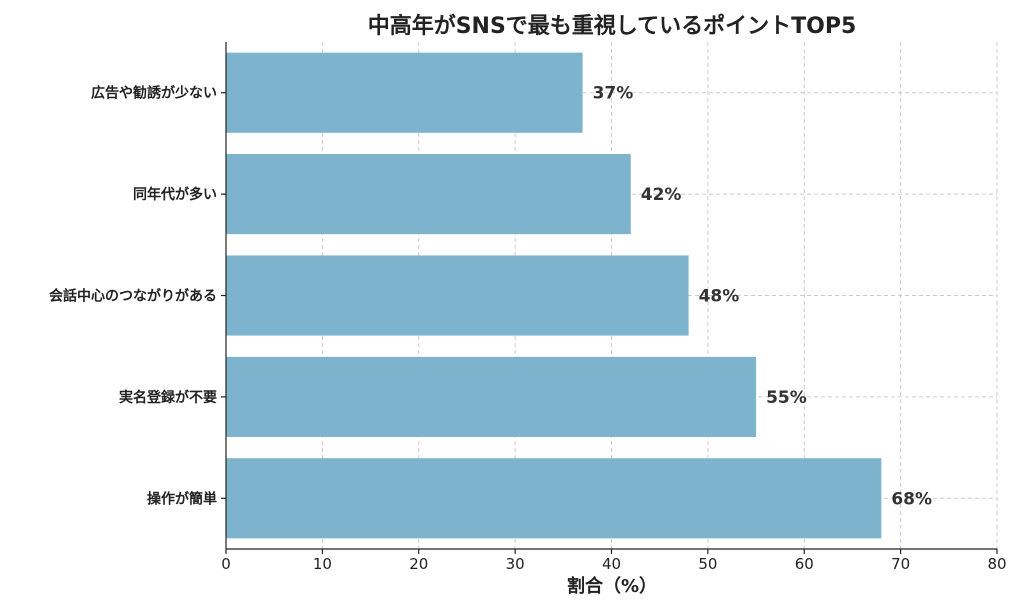 Image resolution: width=1024 pixels, height=614 pixels. What do you see at coordinates (175, 194) in the screenshot?
I see `category-label: 同年代が多い` at bounding box center [175, 194].